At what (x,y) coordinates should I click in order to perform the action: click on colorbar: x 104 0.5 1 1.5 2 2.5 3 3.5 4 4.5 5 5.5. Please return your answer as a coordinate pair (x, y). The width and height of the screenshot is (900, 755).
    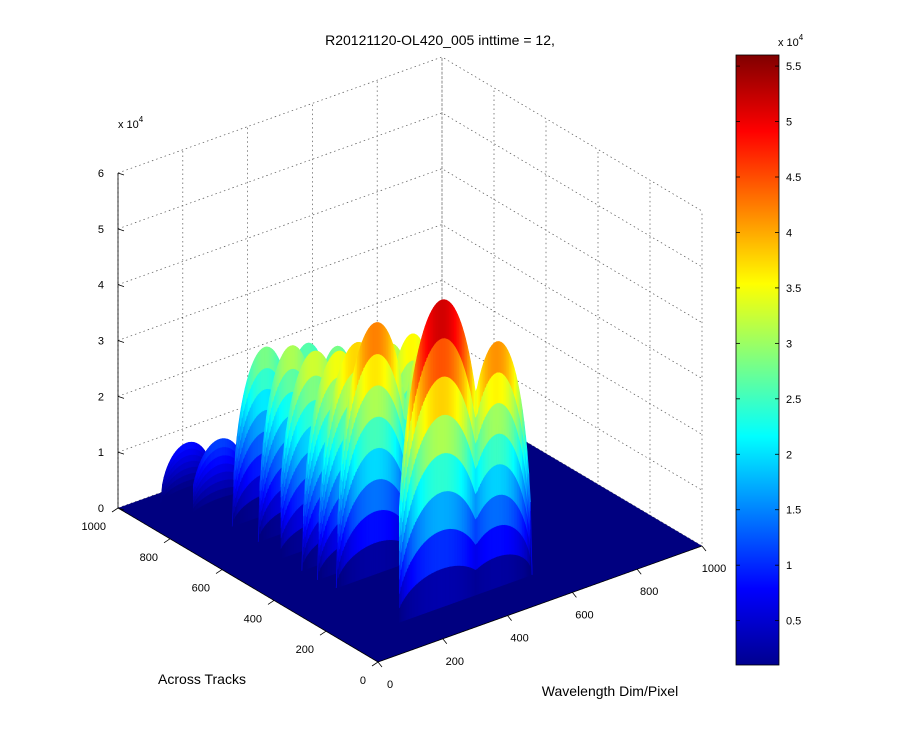
    Looking at the image, I should click on (769, 349).